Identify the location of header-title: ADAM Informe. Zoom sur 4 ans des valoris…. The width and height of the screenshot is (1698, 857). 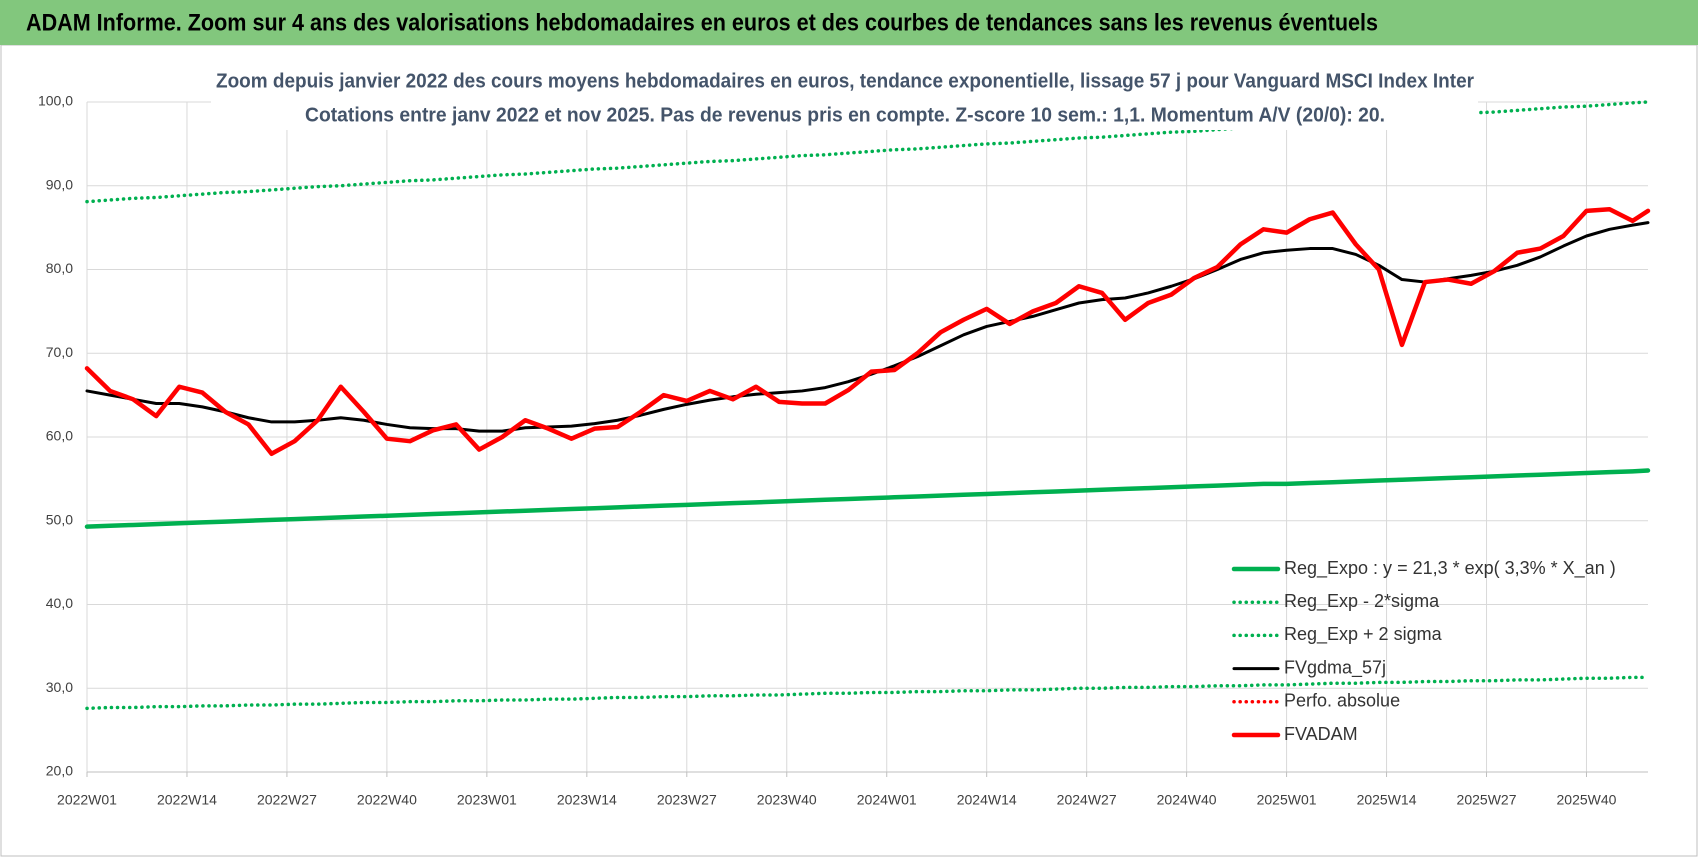
(702, 22).